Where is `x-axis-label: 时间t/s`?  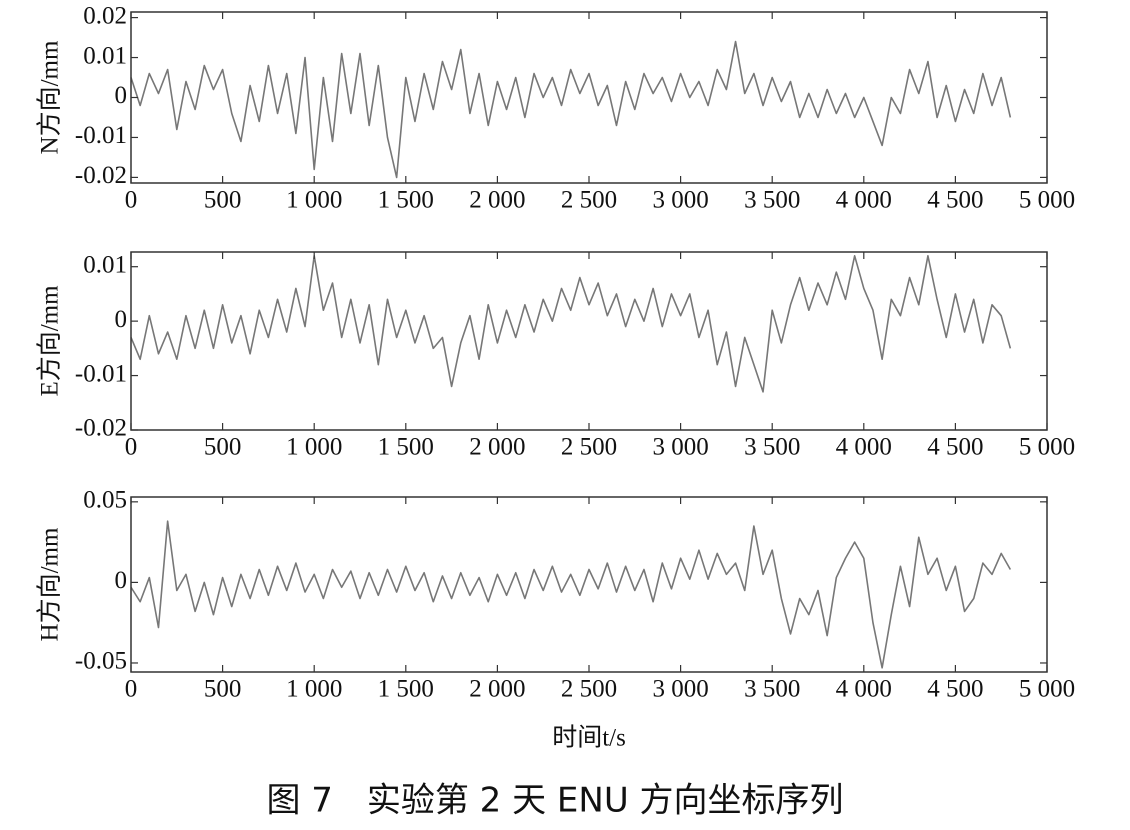
x-axis-label: 时间t/s is located at coordinates (589, 738).